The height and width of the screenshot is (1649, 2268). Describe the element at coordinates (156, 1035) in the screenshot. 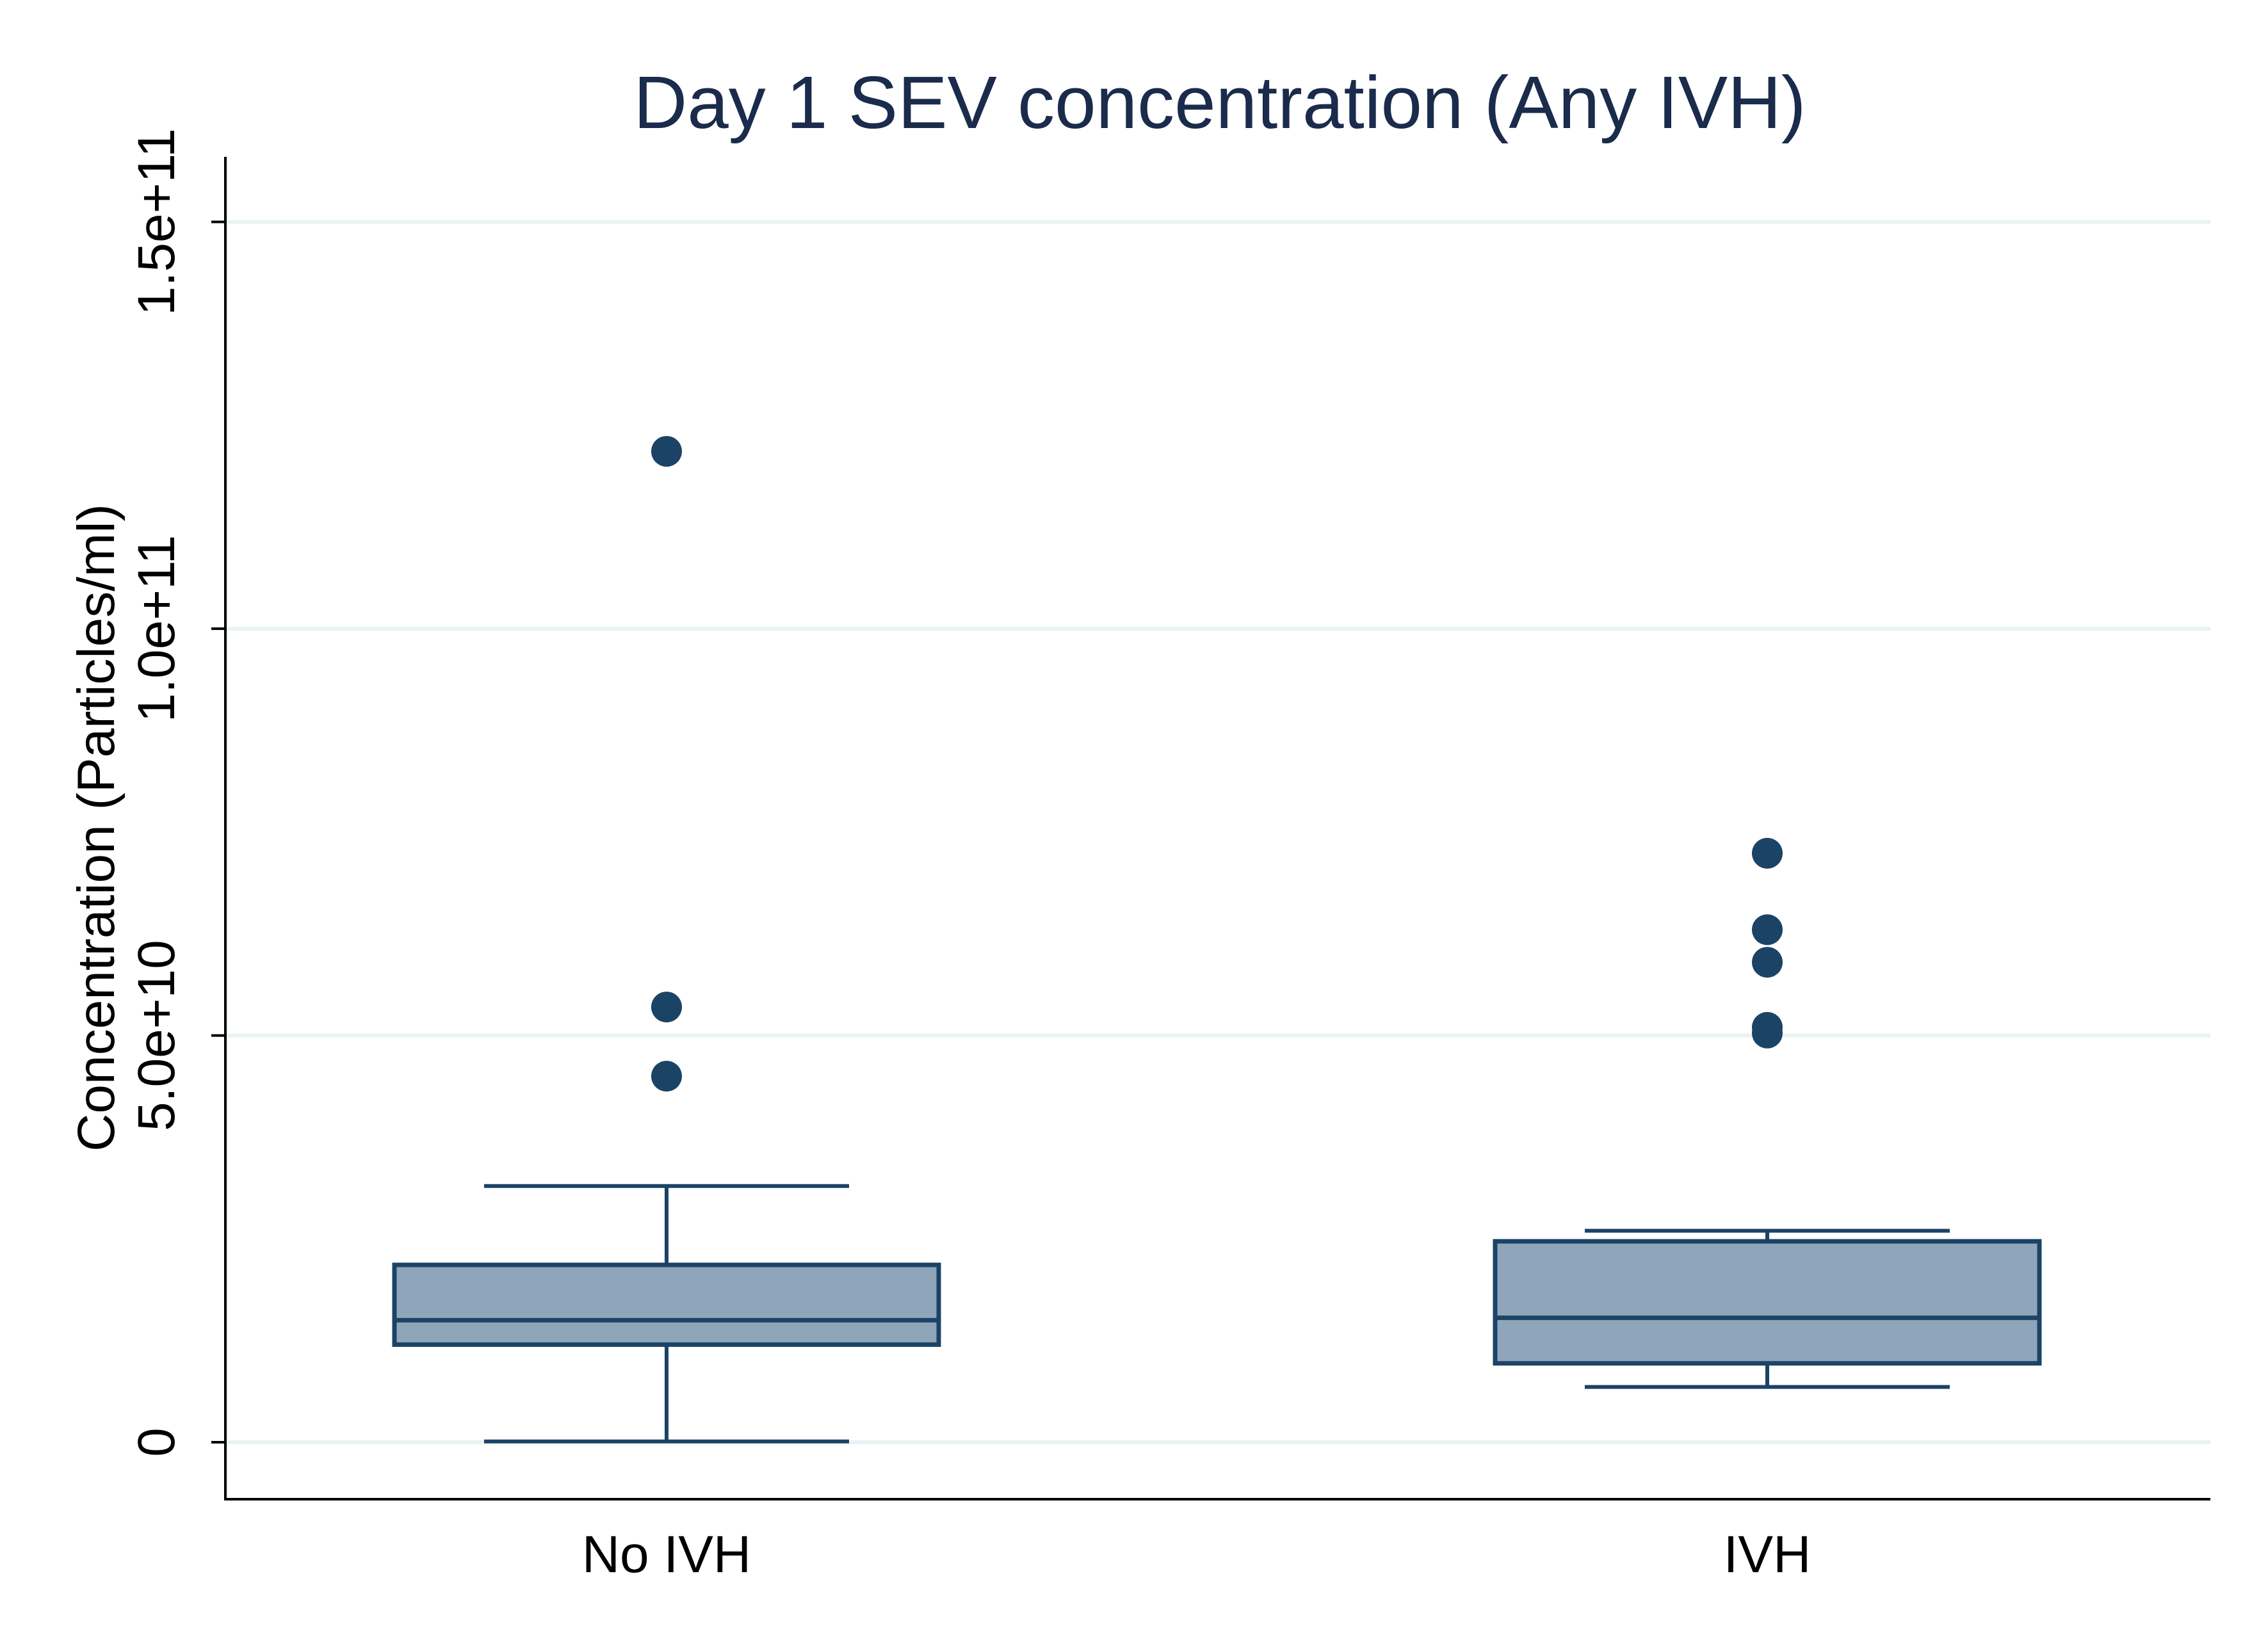

I see `y-tick-label: 5.0e+10` at that location.